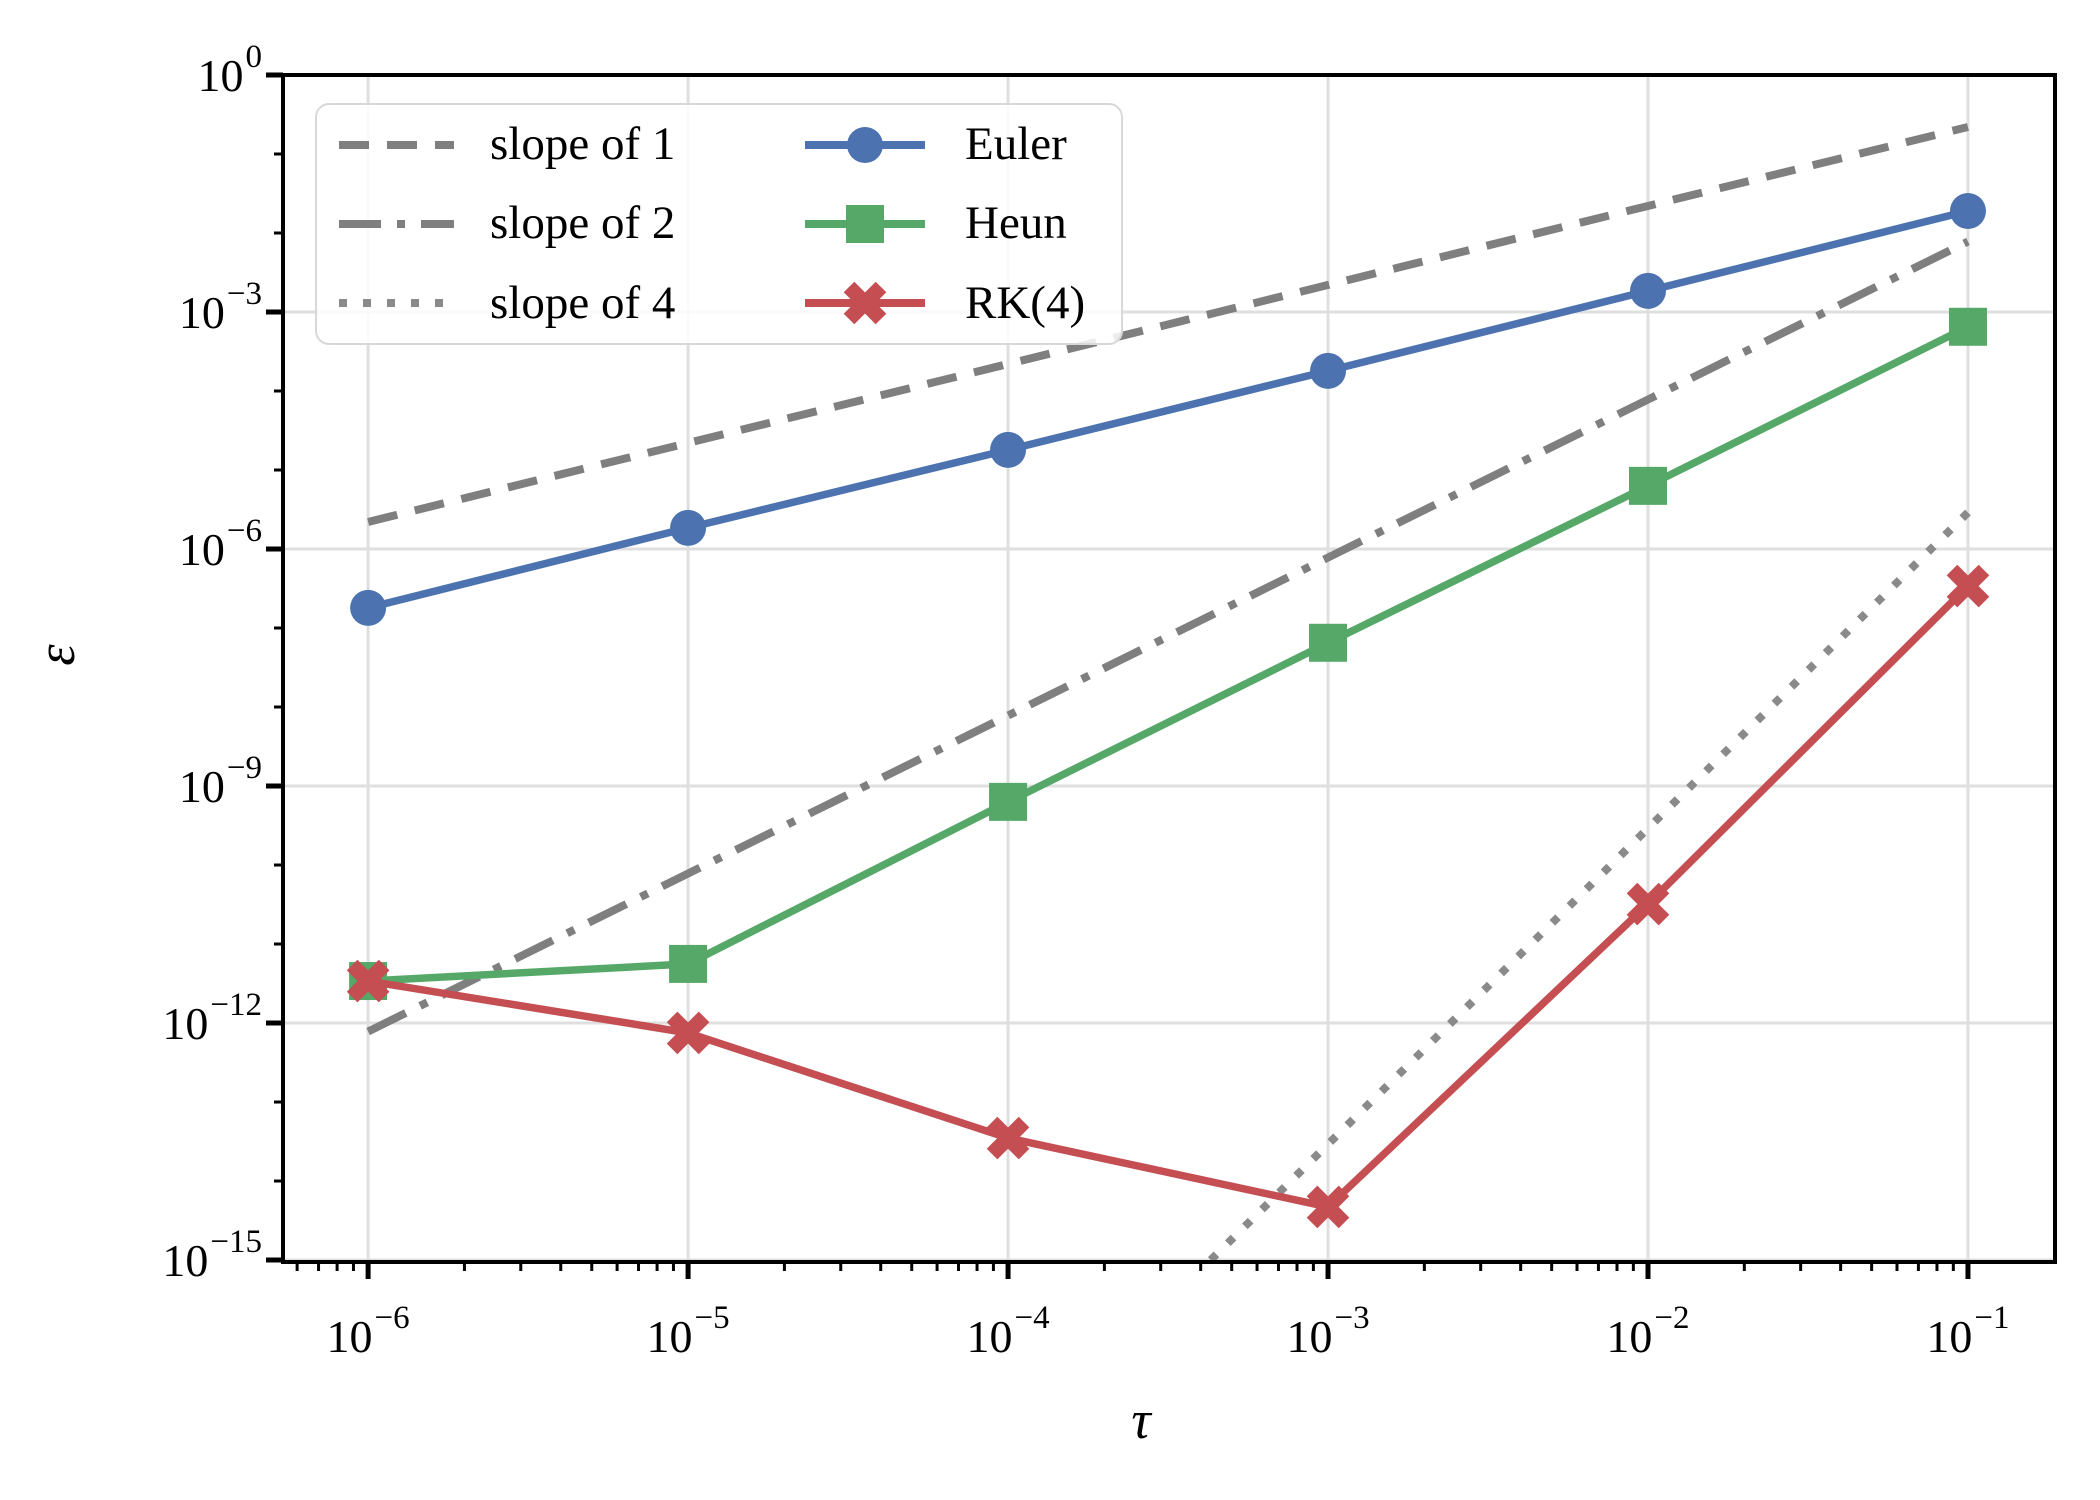  What do you see at coordinates (583, 302) in the screenshot?
I see `legend-label: slope of 4` at bounding box center [583, 302].